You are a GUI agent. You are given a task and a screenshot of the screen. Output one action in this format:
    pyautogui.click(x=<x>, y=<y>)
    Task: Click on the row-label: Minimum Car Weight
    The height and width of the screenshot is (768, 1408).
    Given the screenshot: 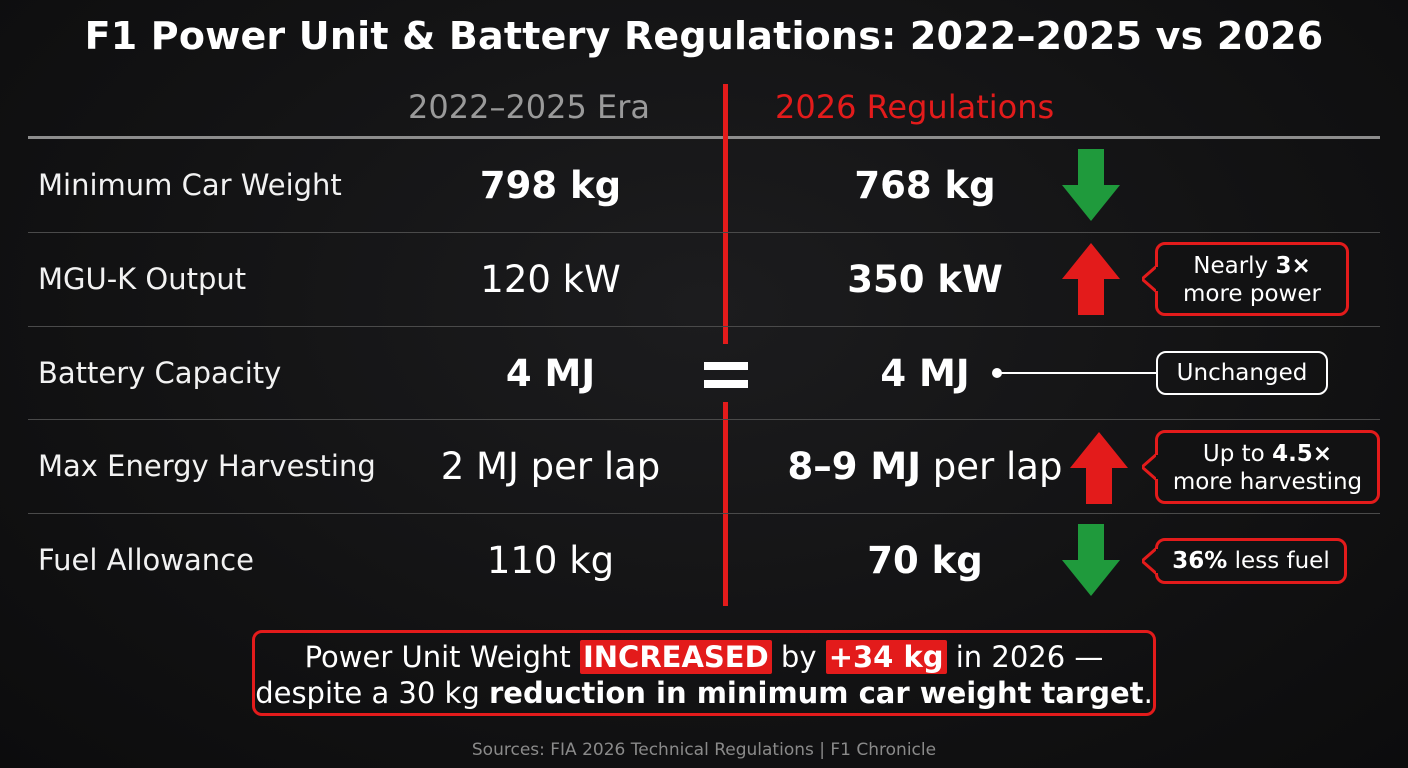 What is the action you would take?
    pyautogui.click(x=190, y=185)
    